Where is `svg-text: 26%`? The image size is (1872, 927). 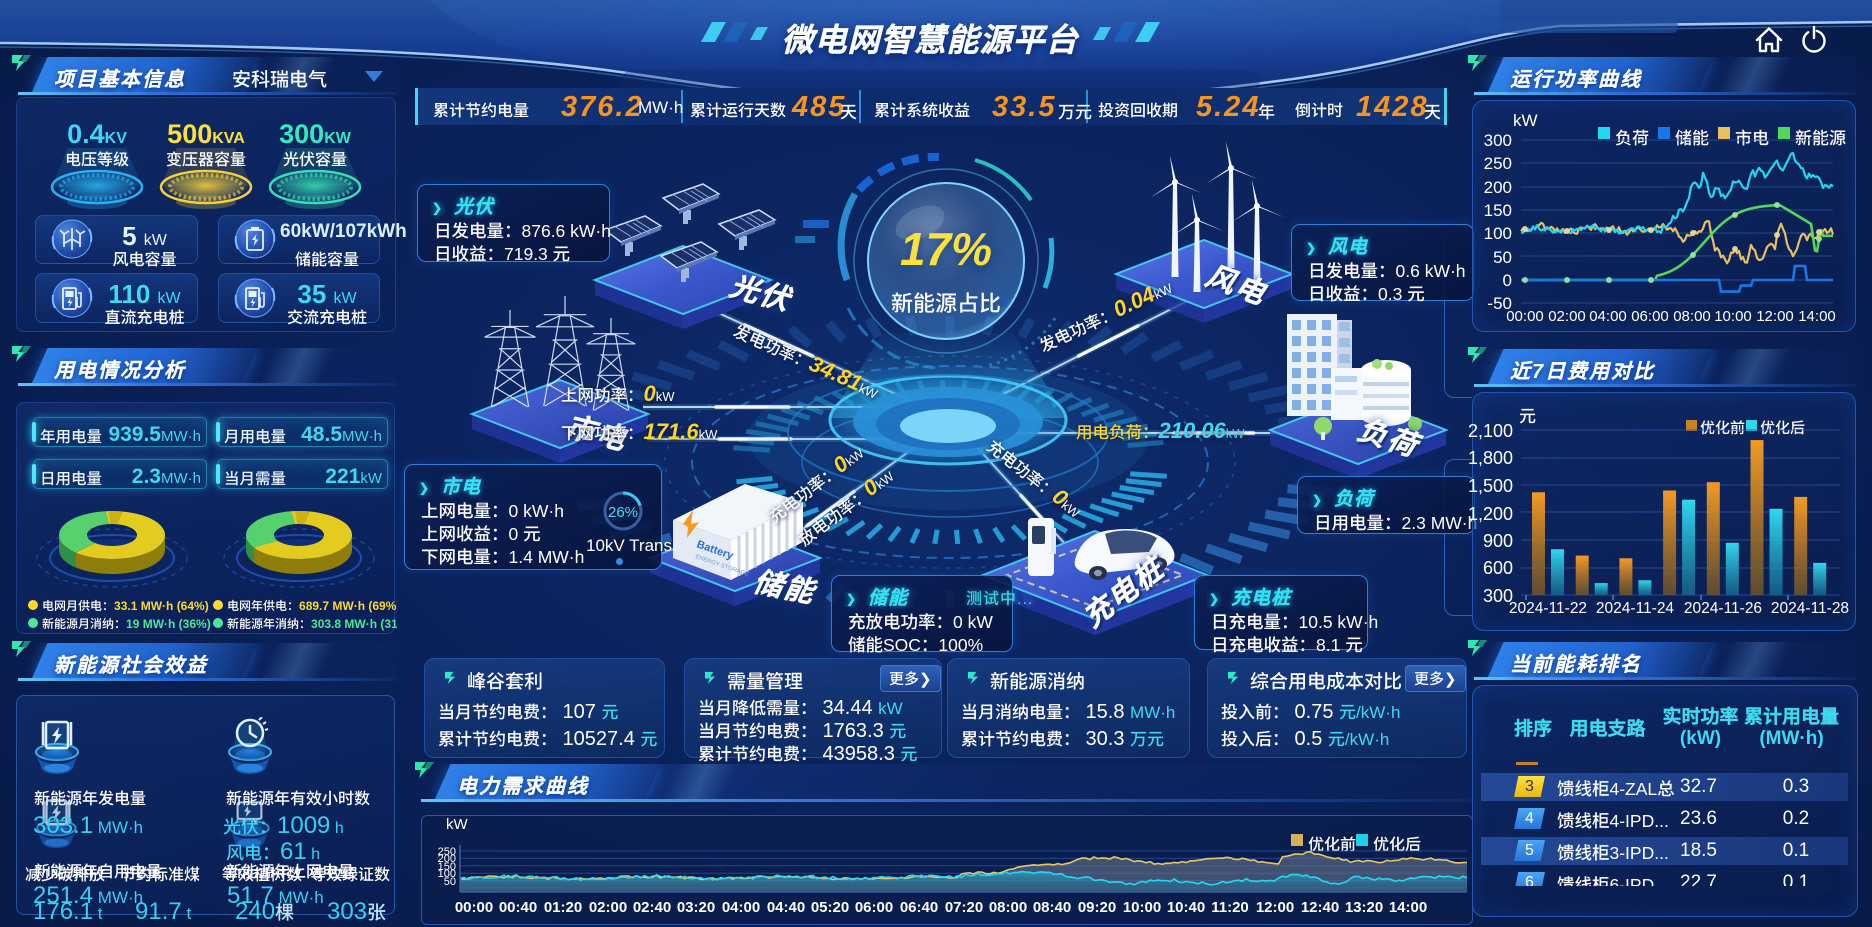
svg-text: 26% is located at coordinates (623, 512).